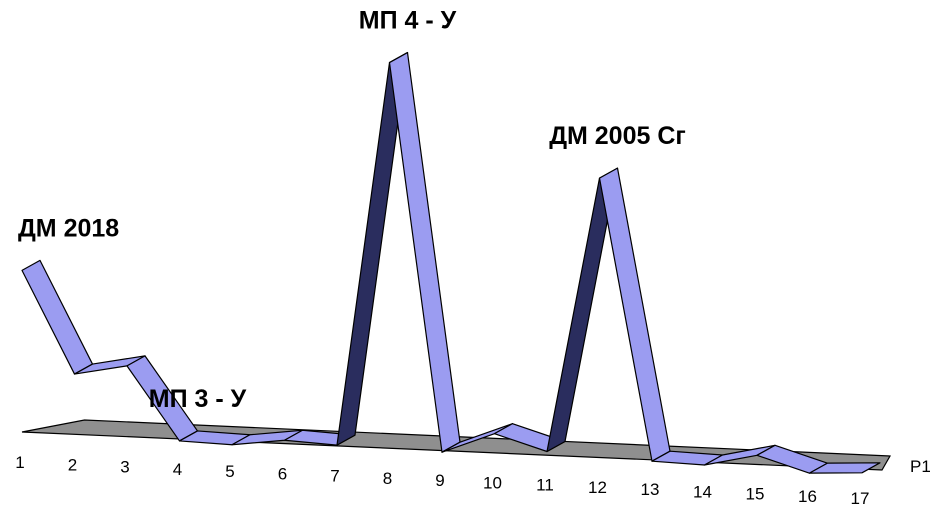 This screenshot has height=506, width=939. I want to click on annotation-label: ДМ 2005 Сг, so click(617, 136).